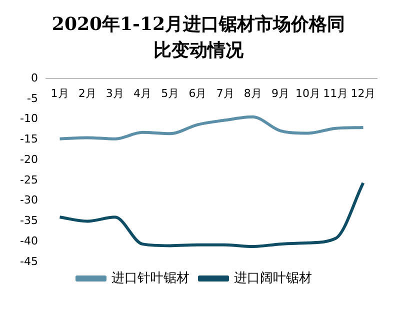  Describe the element at coordinates (29, 159) in the screenshot. I see `y-tick-label: -20` at that location.